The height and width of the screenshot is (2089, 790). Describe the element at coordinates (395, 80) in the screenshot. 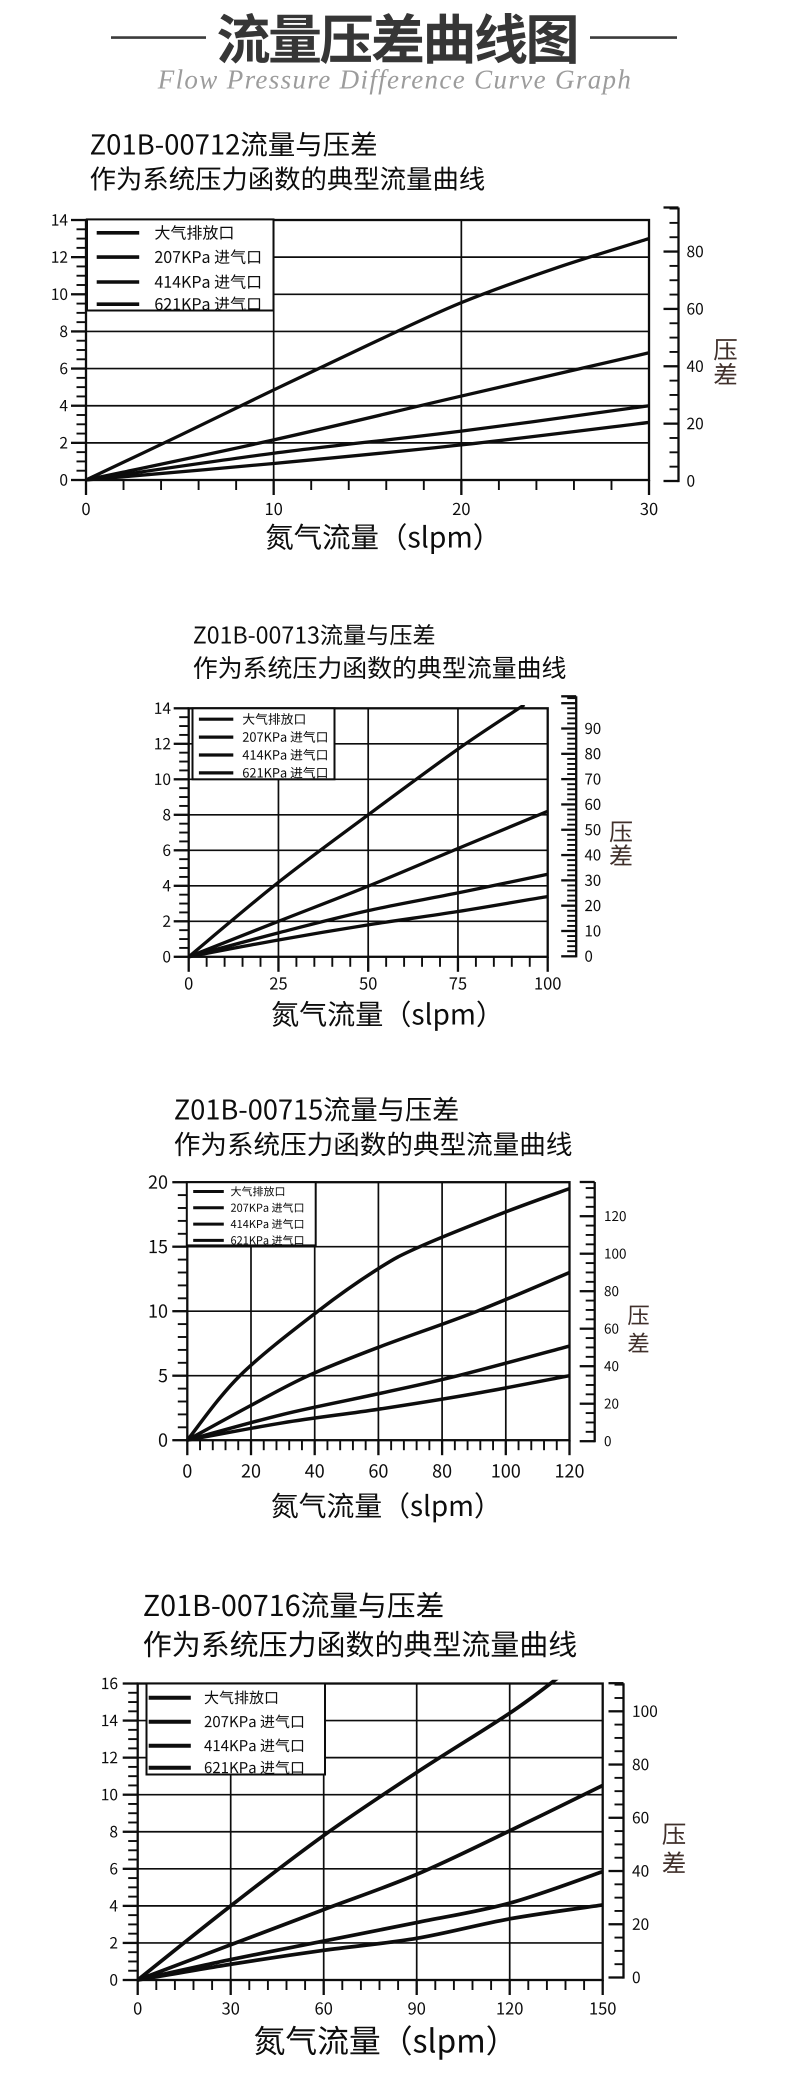

I see `svg-text:Flow Pressure Difference Curve: Flow Pressure Difference Curve Graph` at that location.